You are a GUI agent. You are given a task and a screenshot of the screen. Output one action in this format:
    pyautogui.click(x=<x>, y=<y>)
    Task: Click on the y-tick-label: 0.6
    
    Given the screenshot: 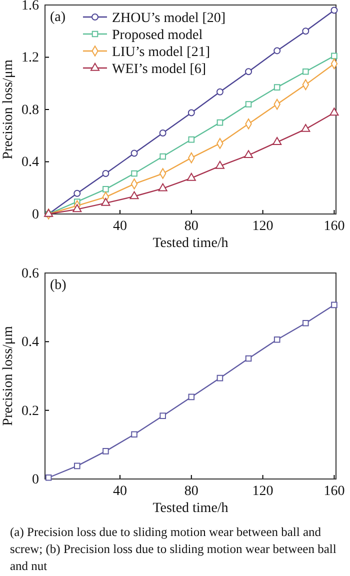 What is the action you would take?
    pyautogui.click(x=30, y=274)
    